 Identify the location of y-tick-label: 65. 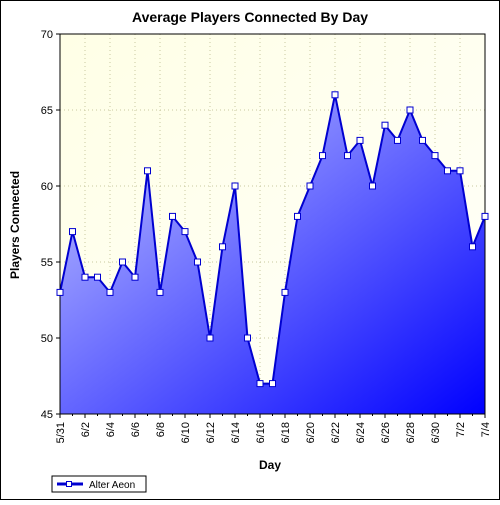
(47, 111).